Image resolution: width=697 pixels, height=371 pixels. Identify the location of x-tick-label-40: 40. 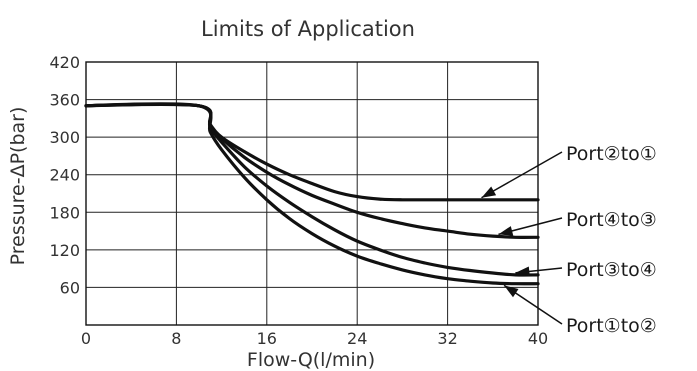
(538, 338).